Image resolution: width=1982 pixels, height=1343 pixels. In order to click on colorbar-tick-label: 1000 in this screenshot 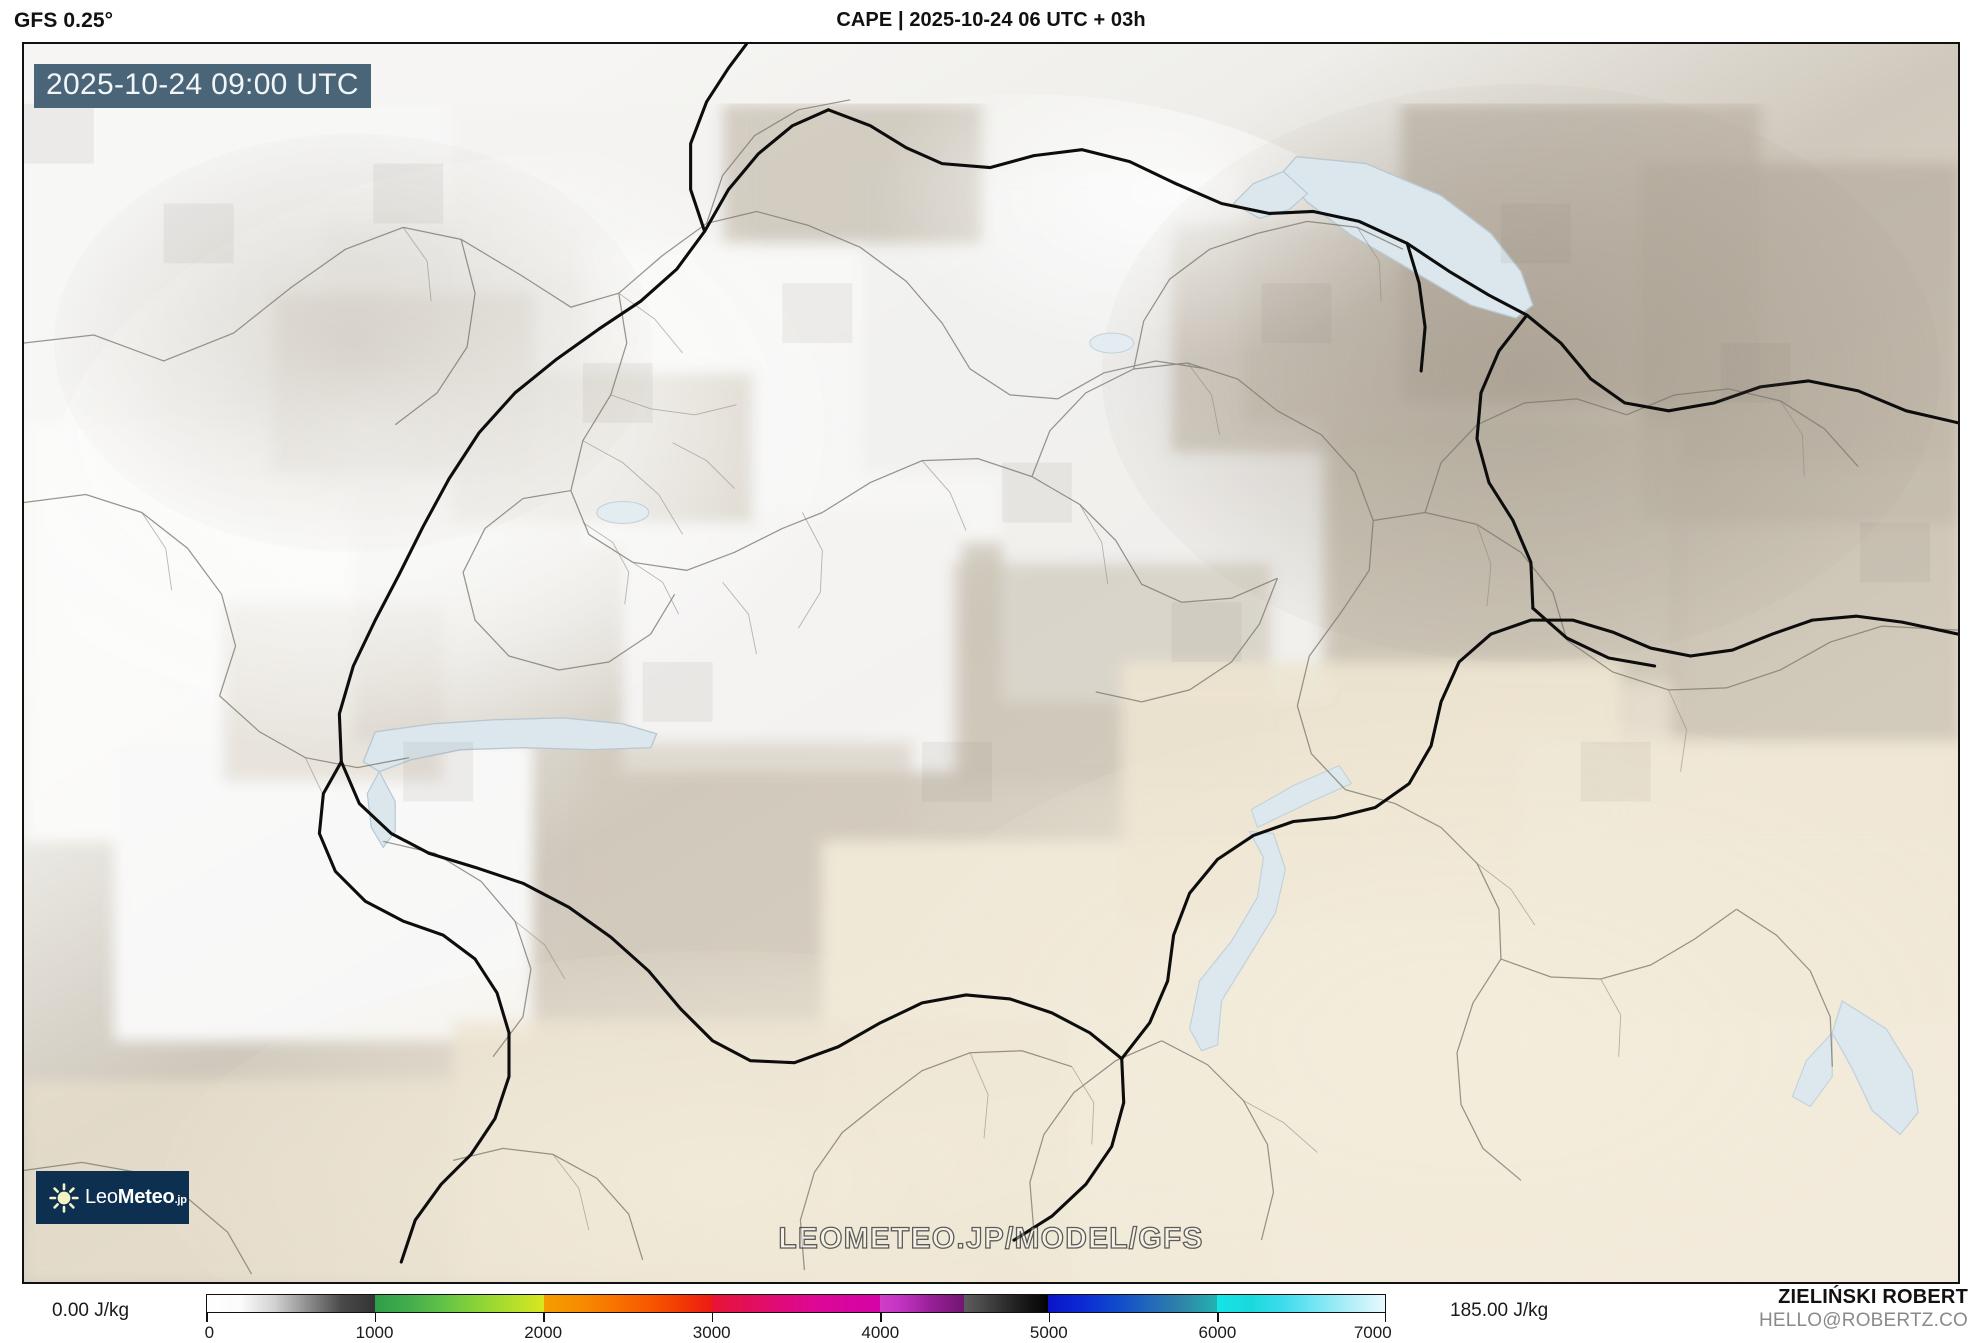, I will do `click(374, 1332)`.